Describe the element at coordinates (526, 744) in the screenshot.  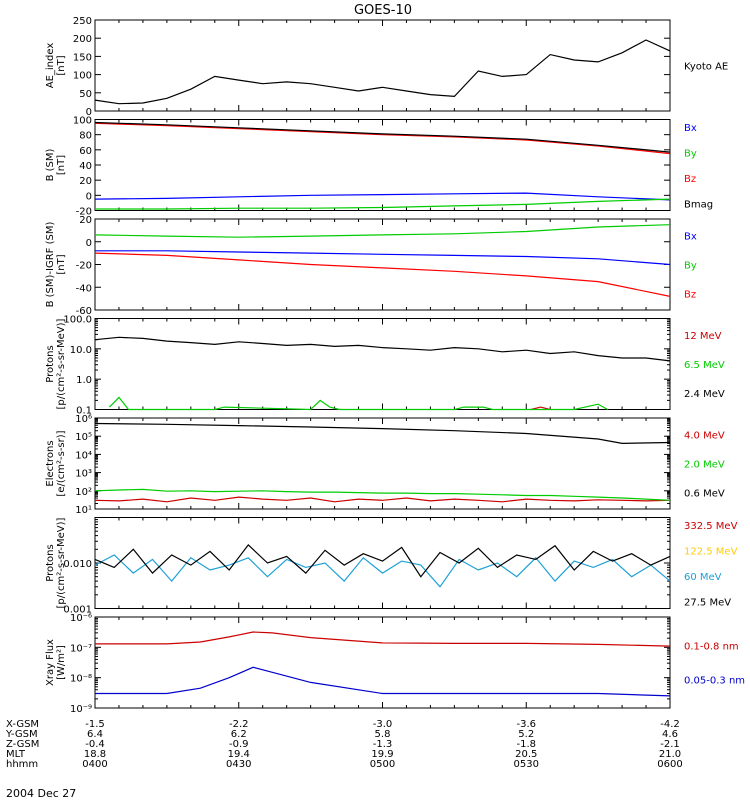
I see `ephemeris-value: -1.8` at that location.